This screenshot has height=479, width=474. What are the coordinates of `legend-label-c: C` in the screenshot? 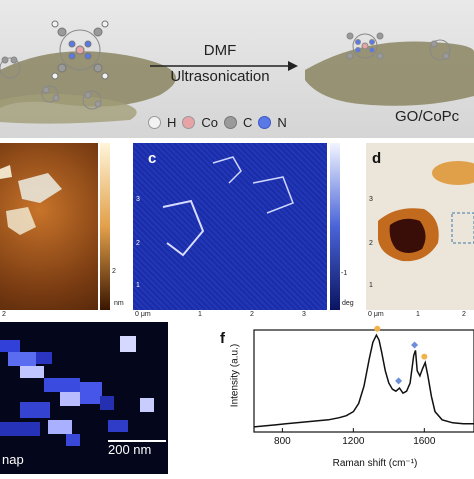 It's located at (248, 122).